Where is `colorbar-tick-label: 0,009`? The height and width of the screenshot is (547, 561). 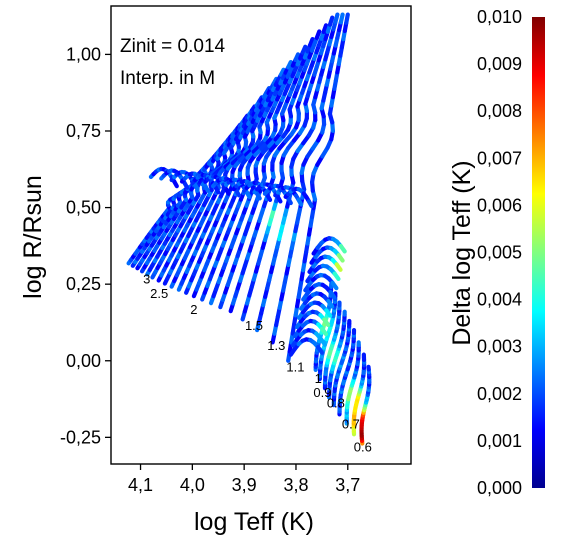 colorbar-tick-label: 0,009 is located at coordinates (499, 64).